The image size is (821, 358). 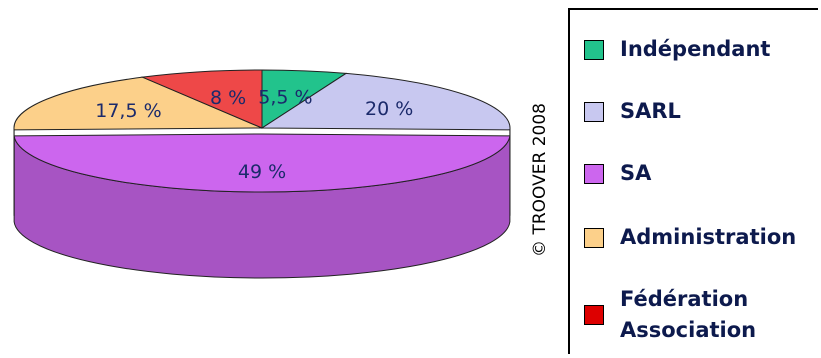 I want to click on pie-label-sa: 49 %, so click(x=262, y=172).